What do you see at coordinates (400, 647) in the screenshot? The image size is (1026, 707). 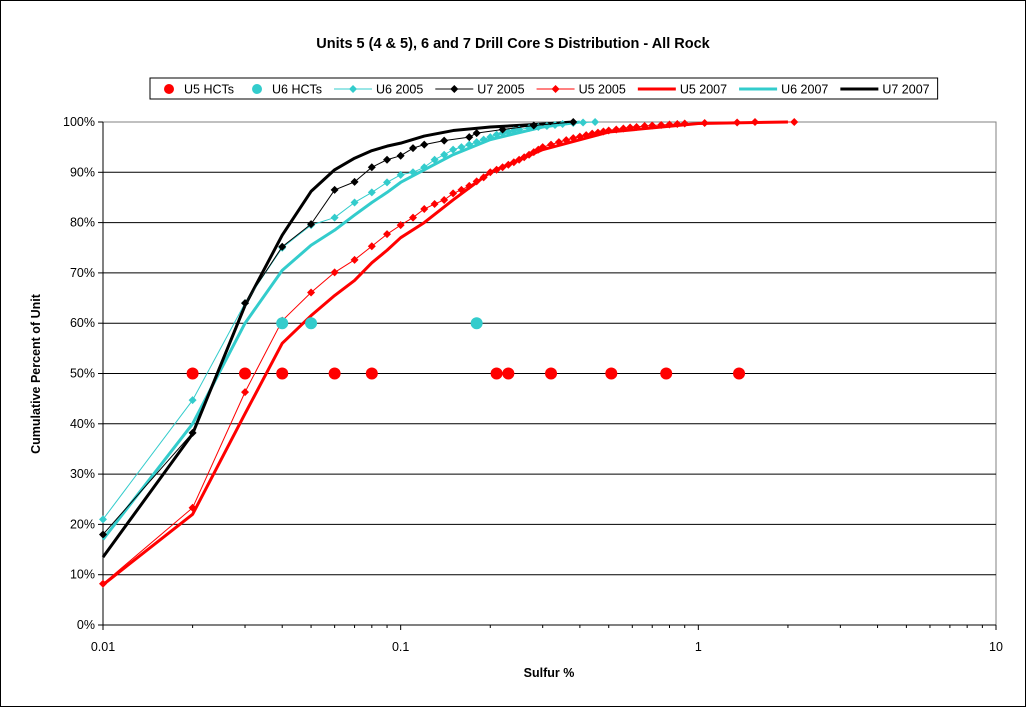 I see `x-tick-label: 0.1` at bounding box center [400, 647].